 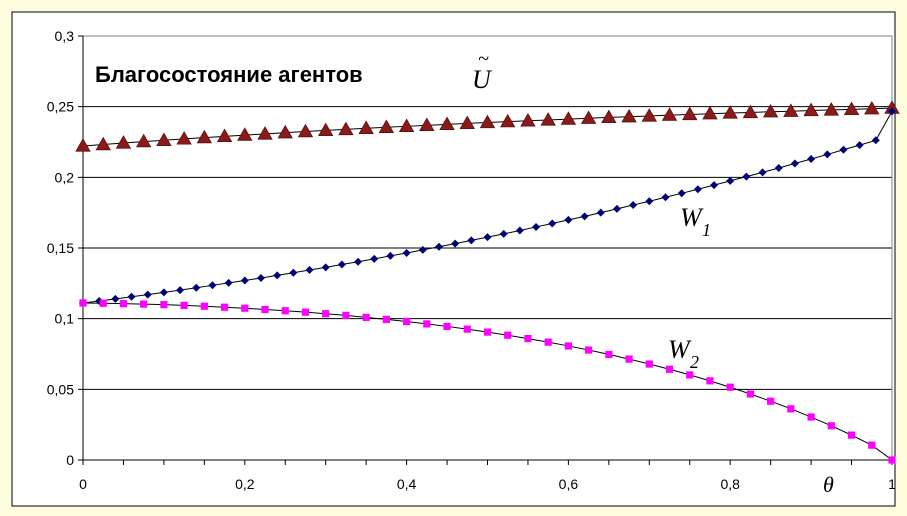 What do you see at coordinates (60, 389) in the screenshot?
I see `y-tick-label: 0,05` at bounding box center [60, 389].